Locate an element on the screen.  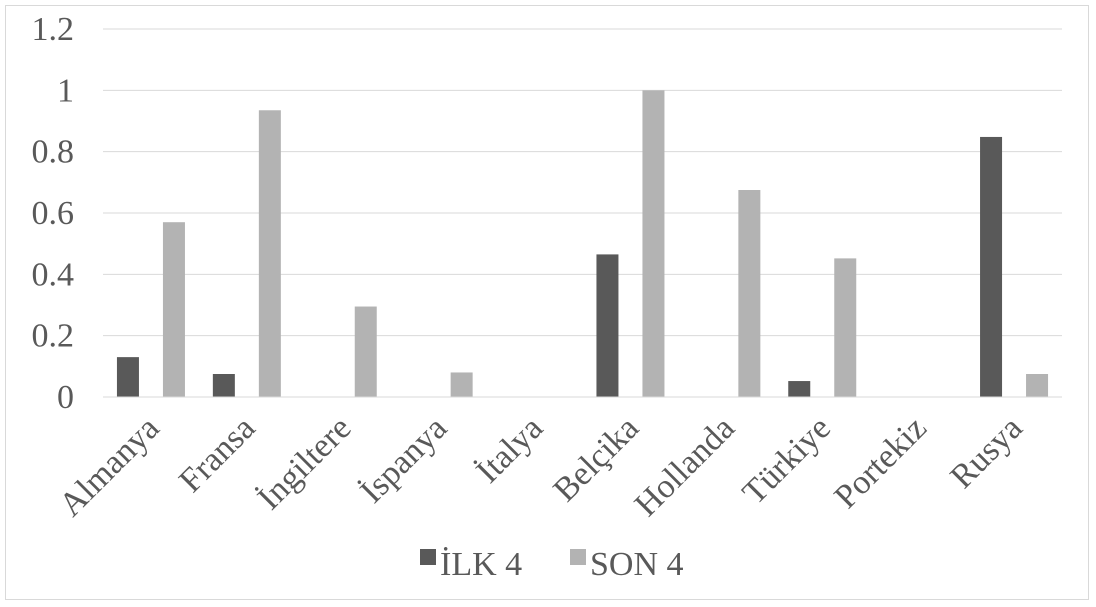
y-axis-ticks: 0 0.2 0.4 0.6 0.8 1 1.2 is located at coordinates (53, 213).